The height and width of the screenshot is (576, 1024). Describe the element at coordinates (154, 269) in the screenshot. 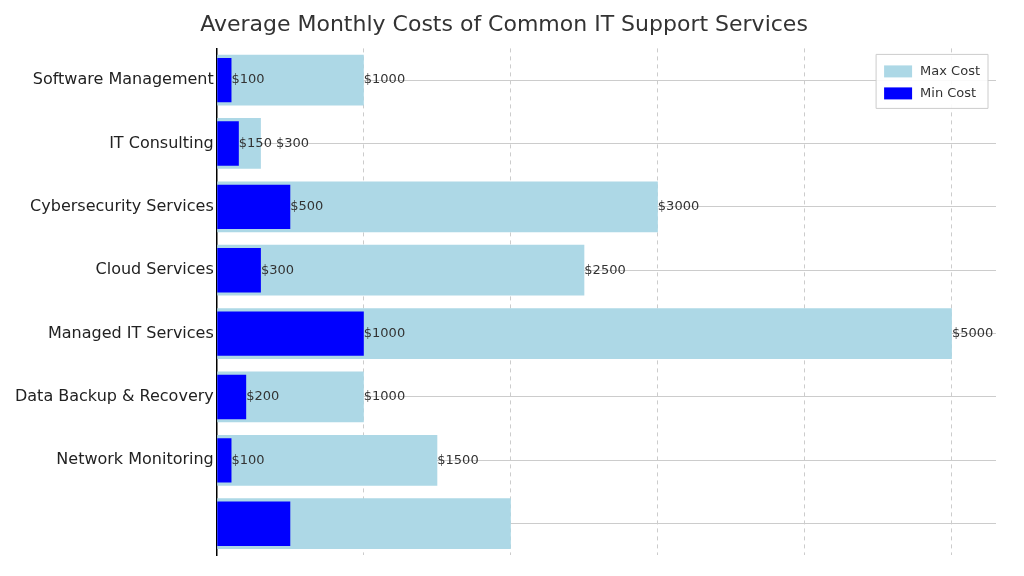

I see `y-tick-label: Cloud Services` at that location.